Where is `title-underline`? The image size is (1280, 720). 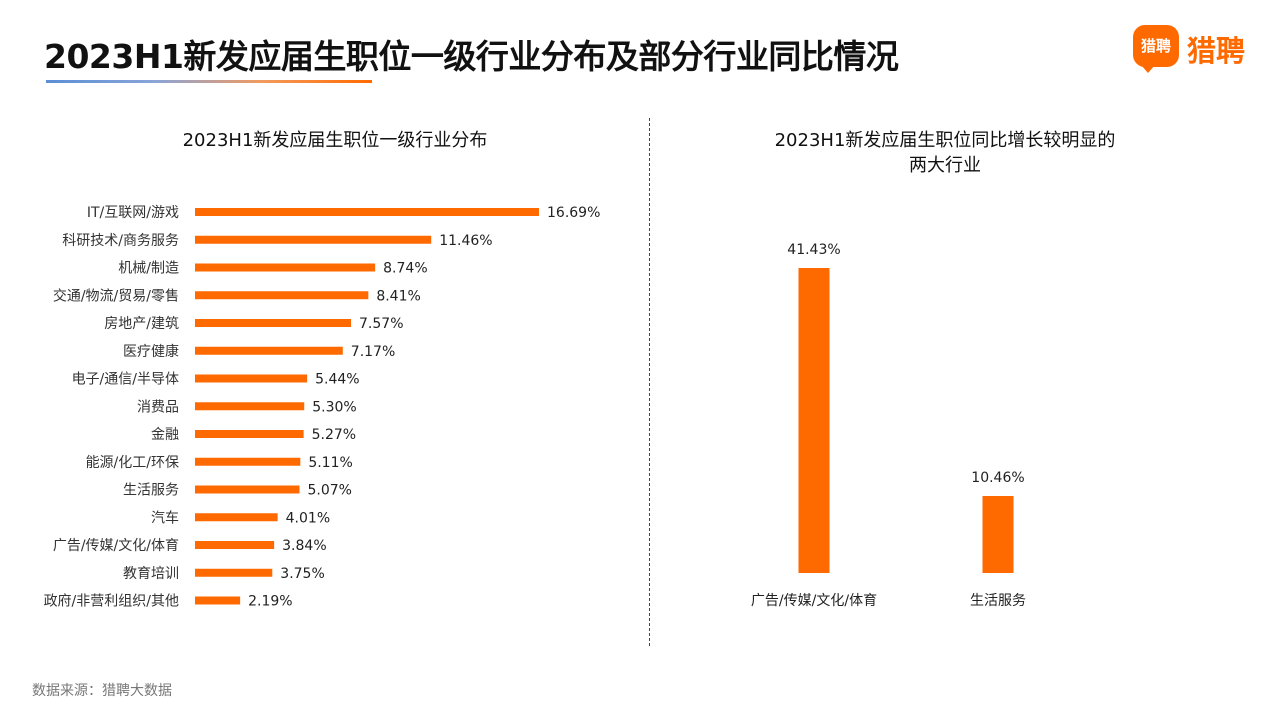
title-underline is located at coordinates (209, 81).